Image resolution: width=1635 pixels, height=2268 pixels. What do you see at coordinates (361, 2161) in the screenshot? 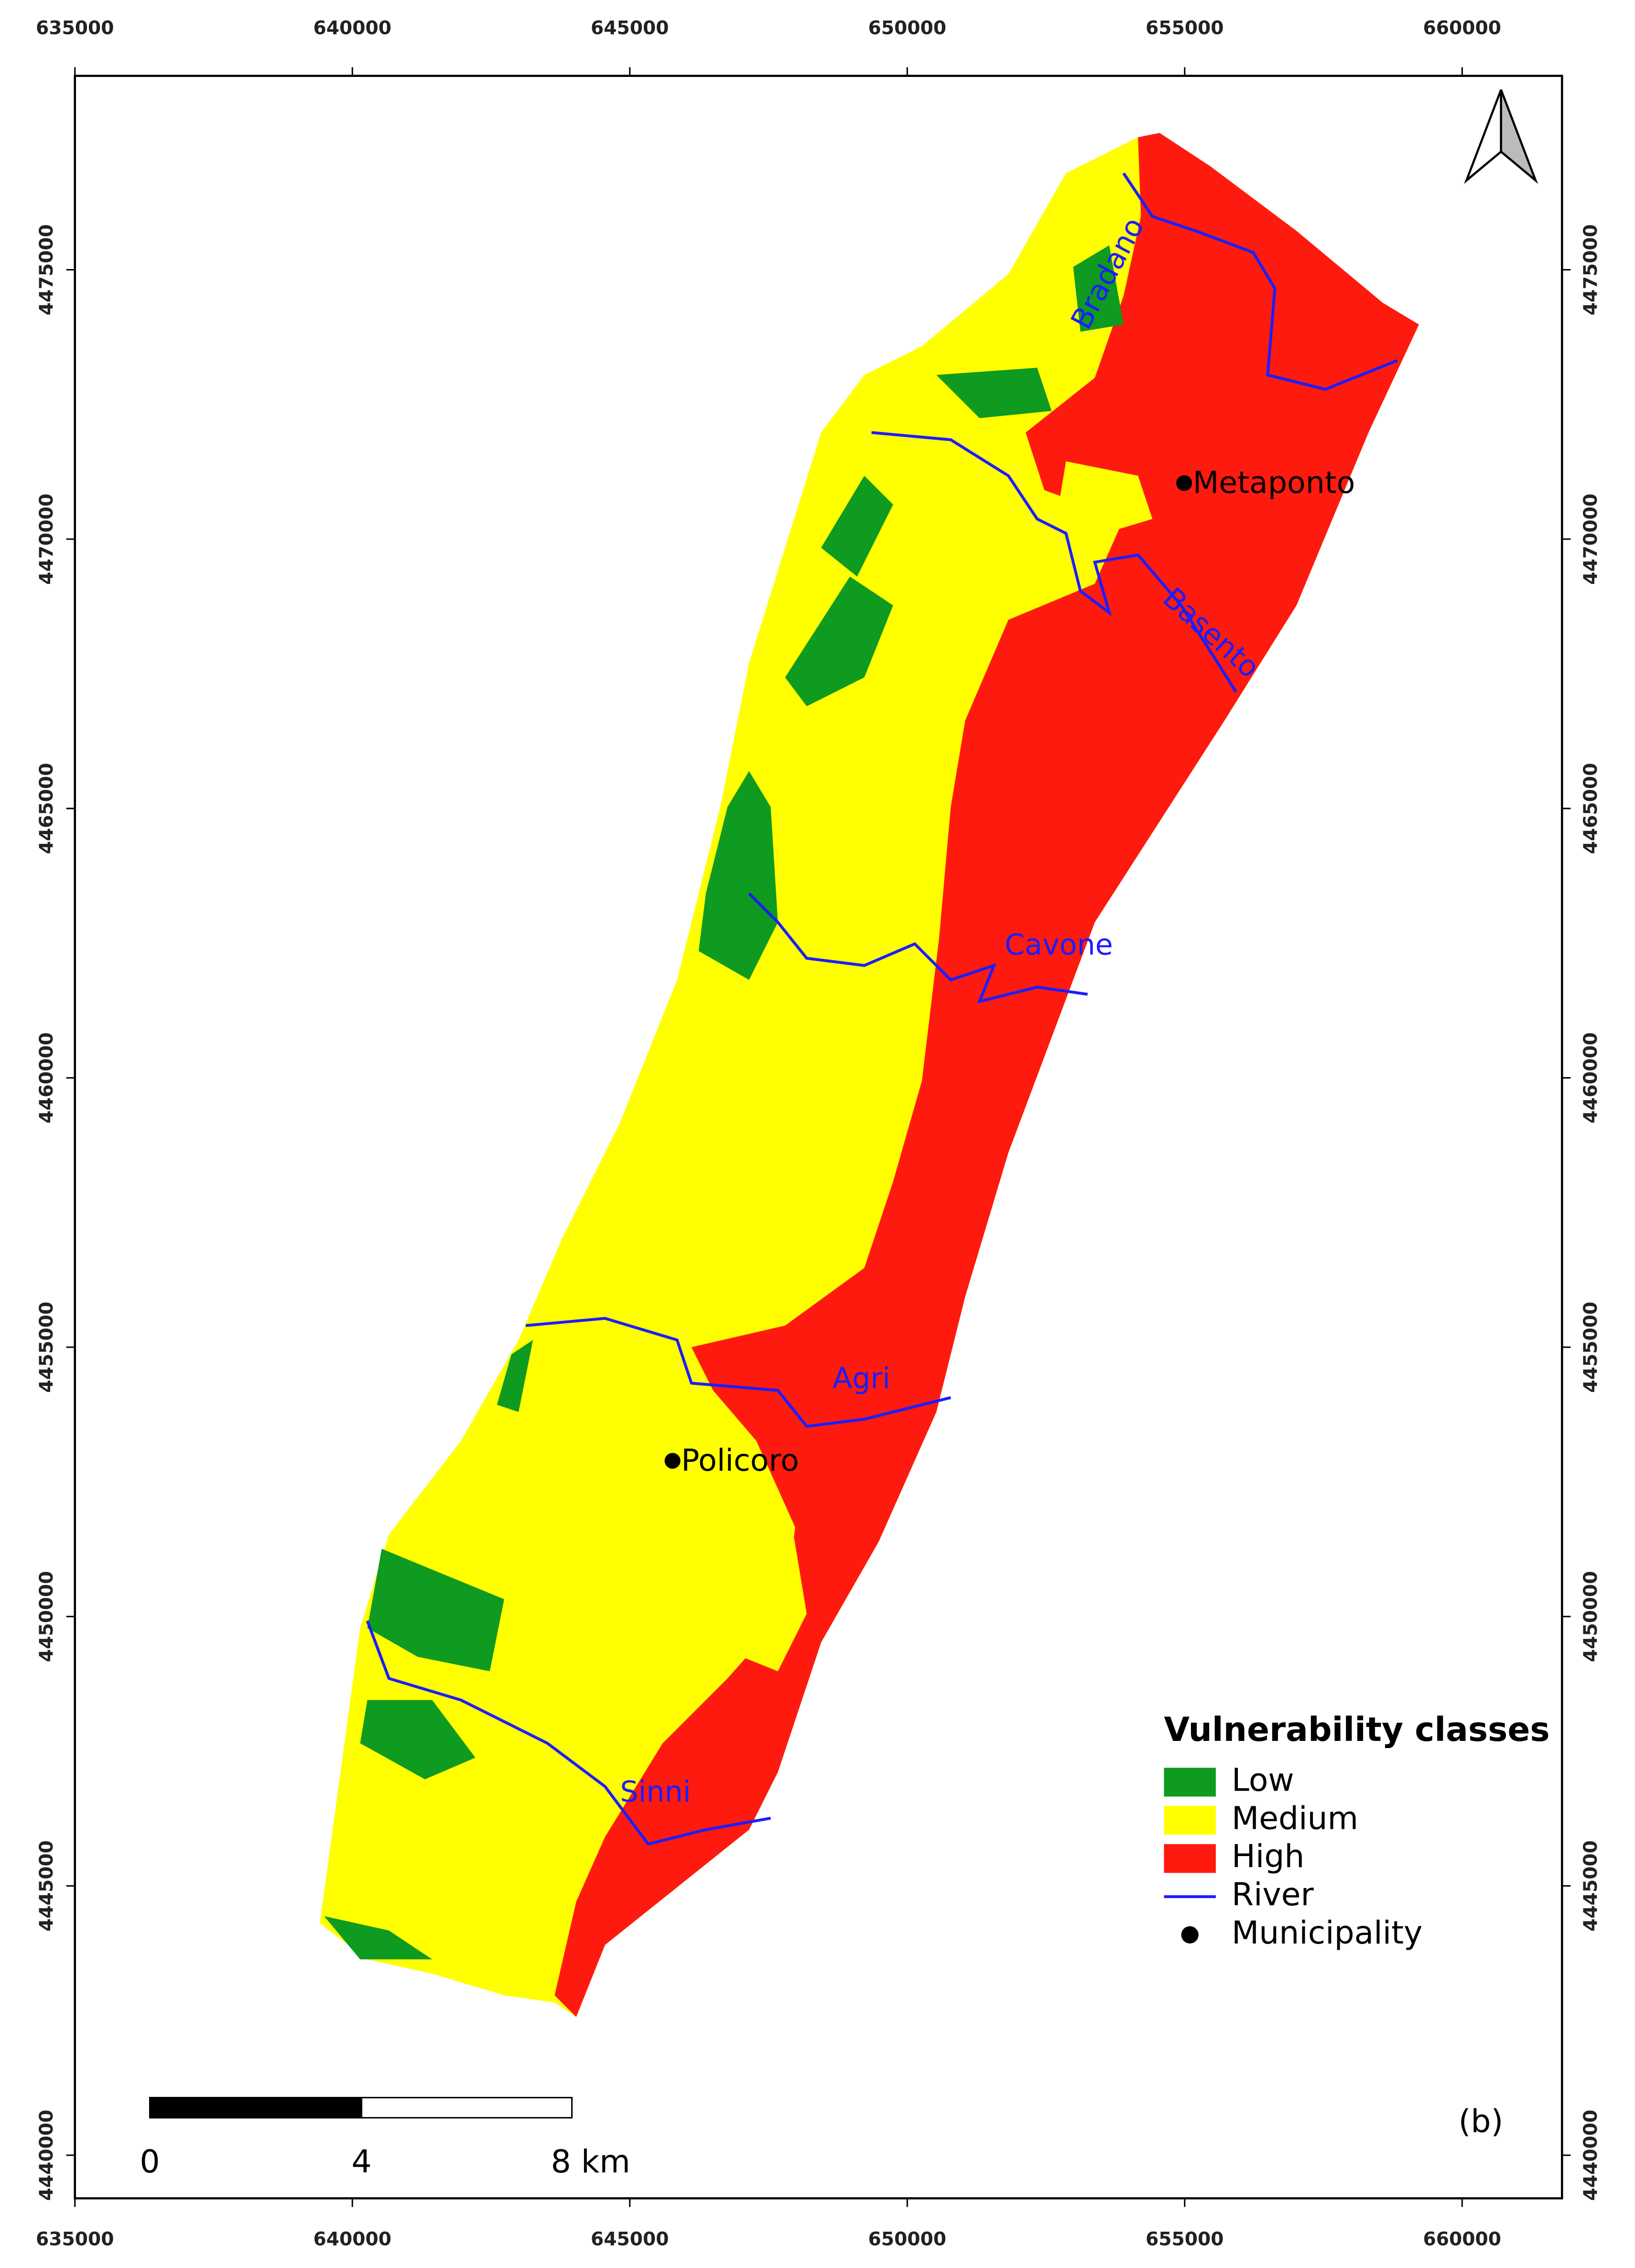
I see `scale-label: 4` at bounding box center [361, 2161].